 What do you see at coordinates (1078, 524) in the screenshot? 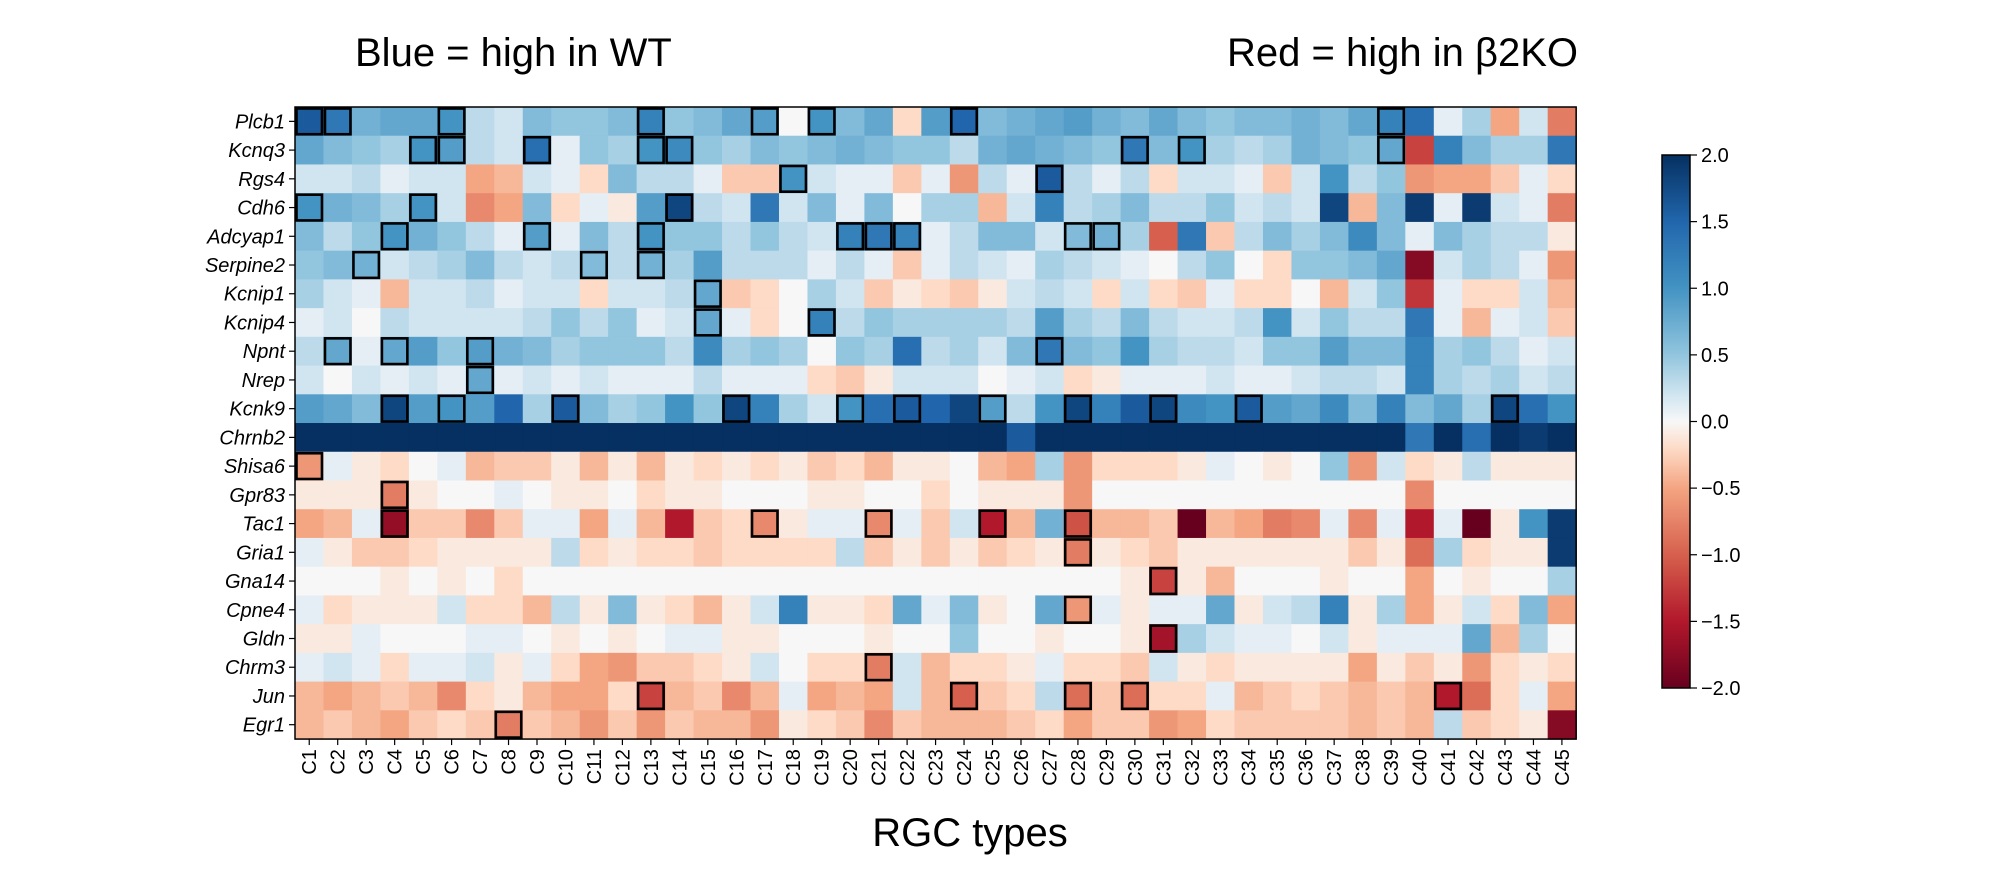
I see `cell-Tac1-C28` at bounding box center [1078, 524].